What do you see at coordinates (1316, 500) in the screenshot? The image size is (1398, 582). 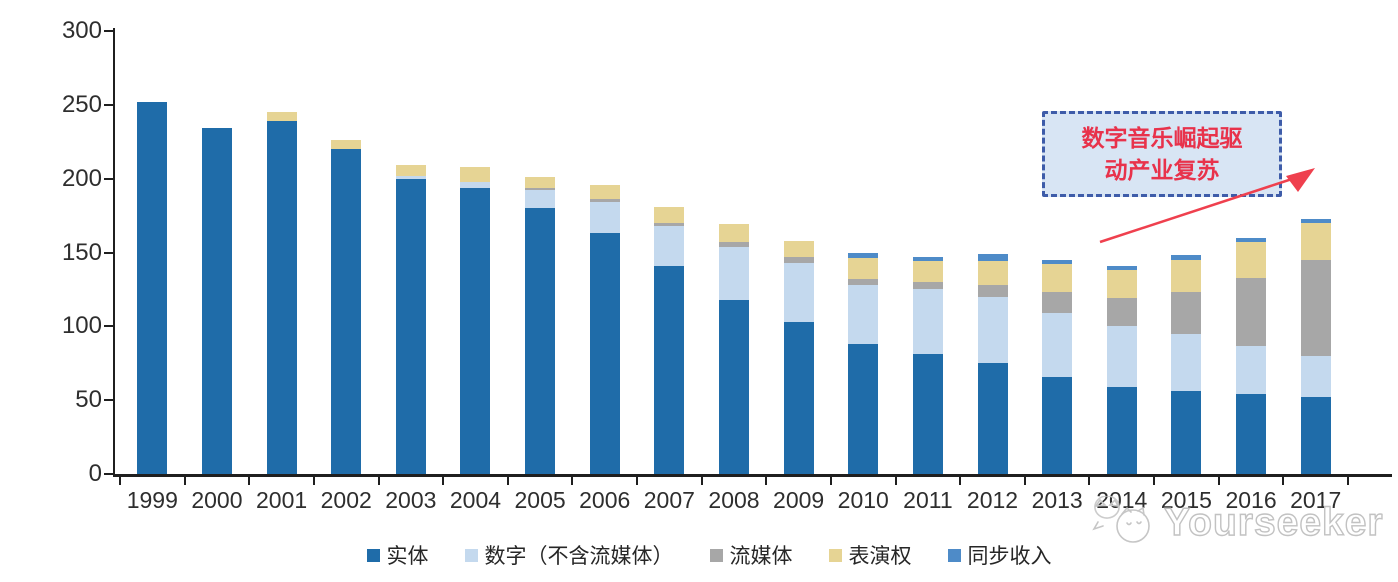 I see `x-axis-label-2017: 2017` at bounding box center [1316, 500].